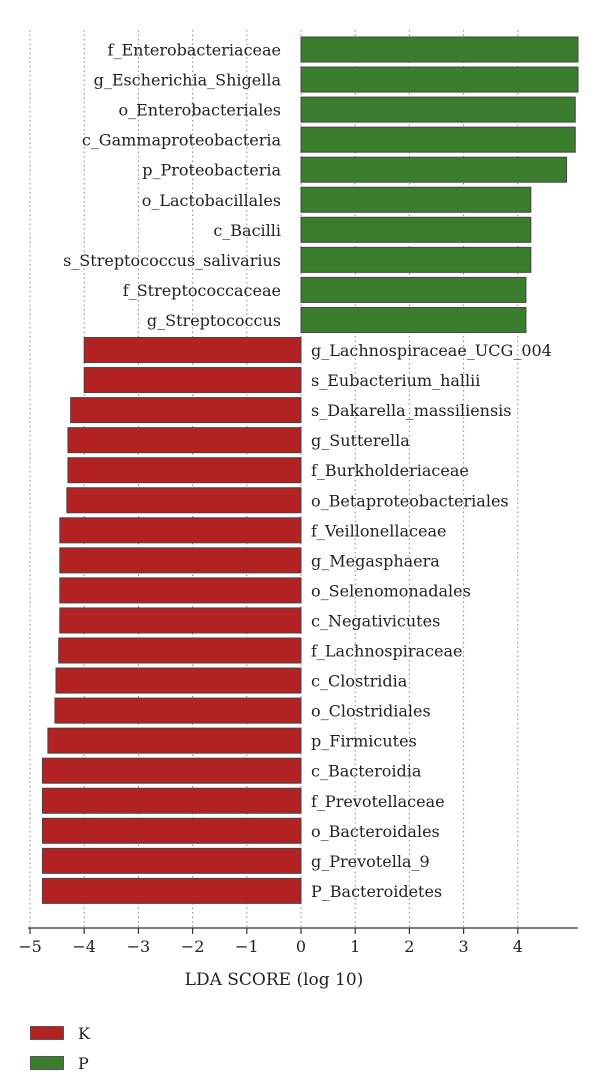 The width and height of the screenshot is (600, 1090). Describe the element at coordinates (84, 1033) in the screenshot. I see `legend-label-k: K` at that location.